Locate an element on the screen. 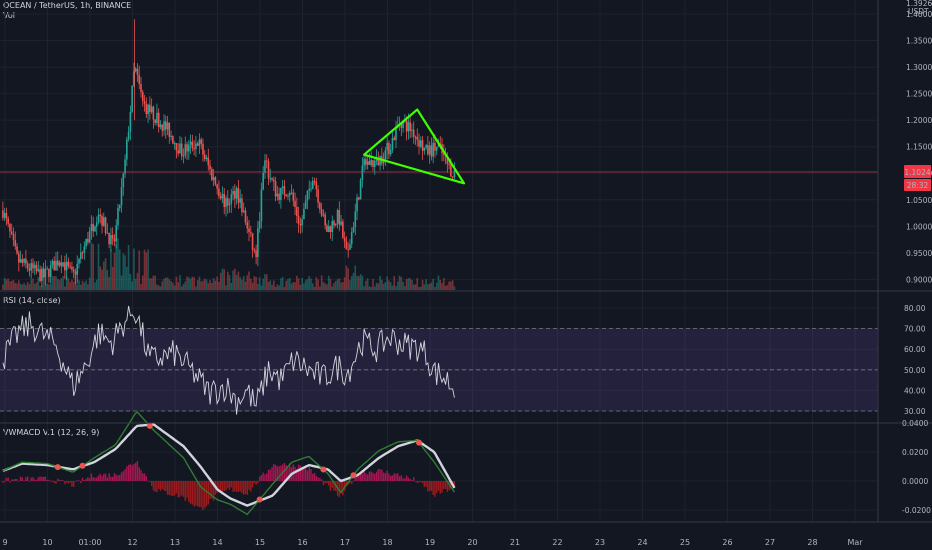 Image resolution: width=932 pixels, height=550 pixels. macd-axis: 0.0400 0.0200 0.0000 -0.0200 is located at coordinates (916, 467).